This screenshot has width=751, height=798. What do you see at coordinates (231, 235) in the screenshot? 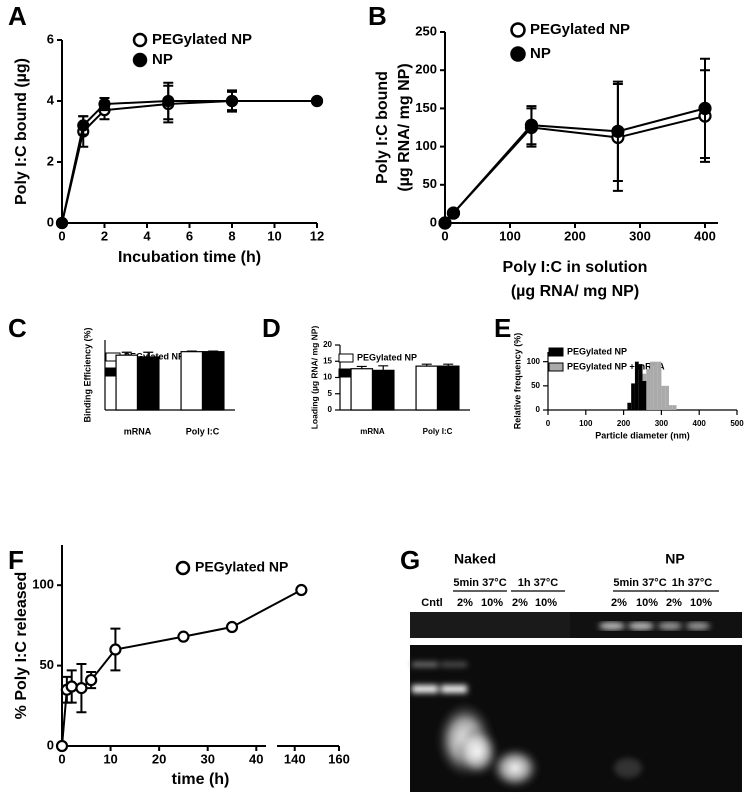
I see `x-tick-label: 8` at bounding box center [231, 235].